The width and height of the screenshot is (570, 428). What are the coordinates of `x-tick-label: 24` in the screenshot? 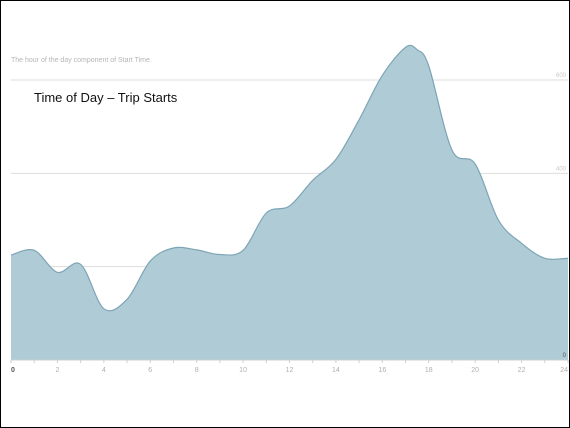 It's located at (564, 370).